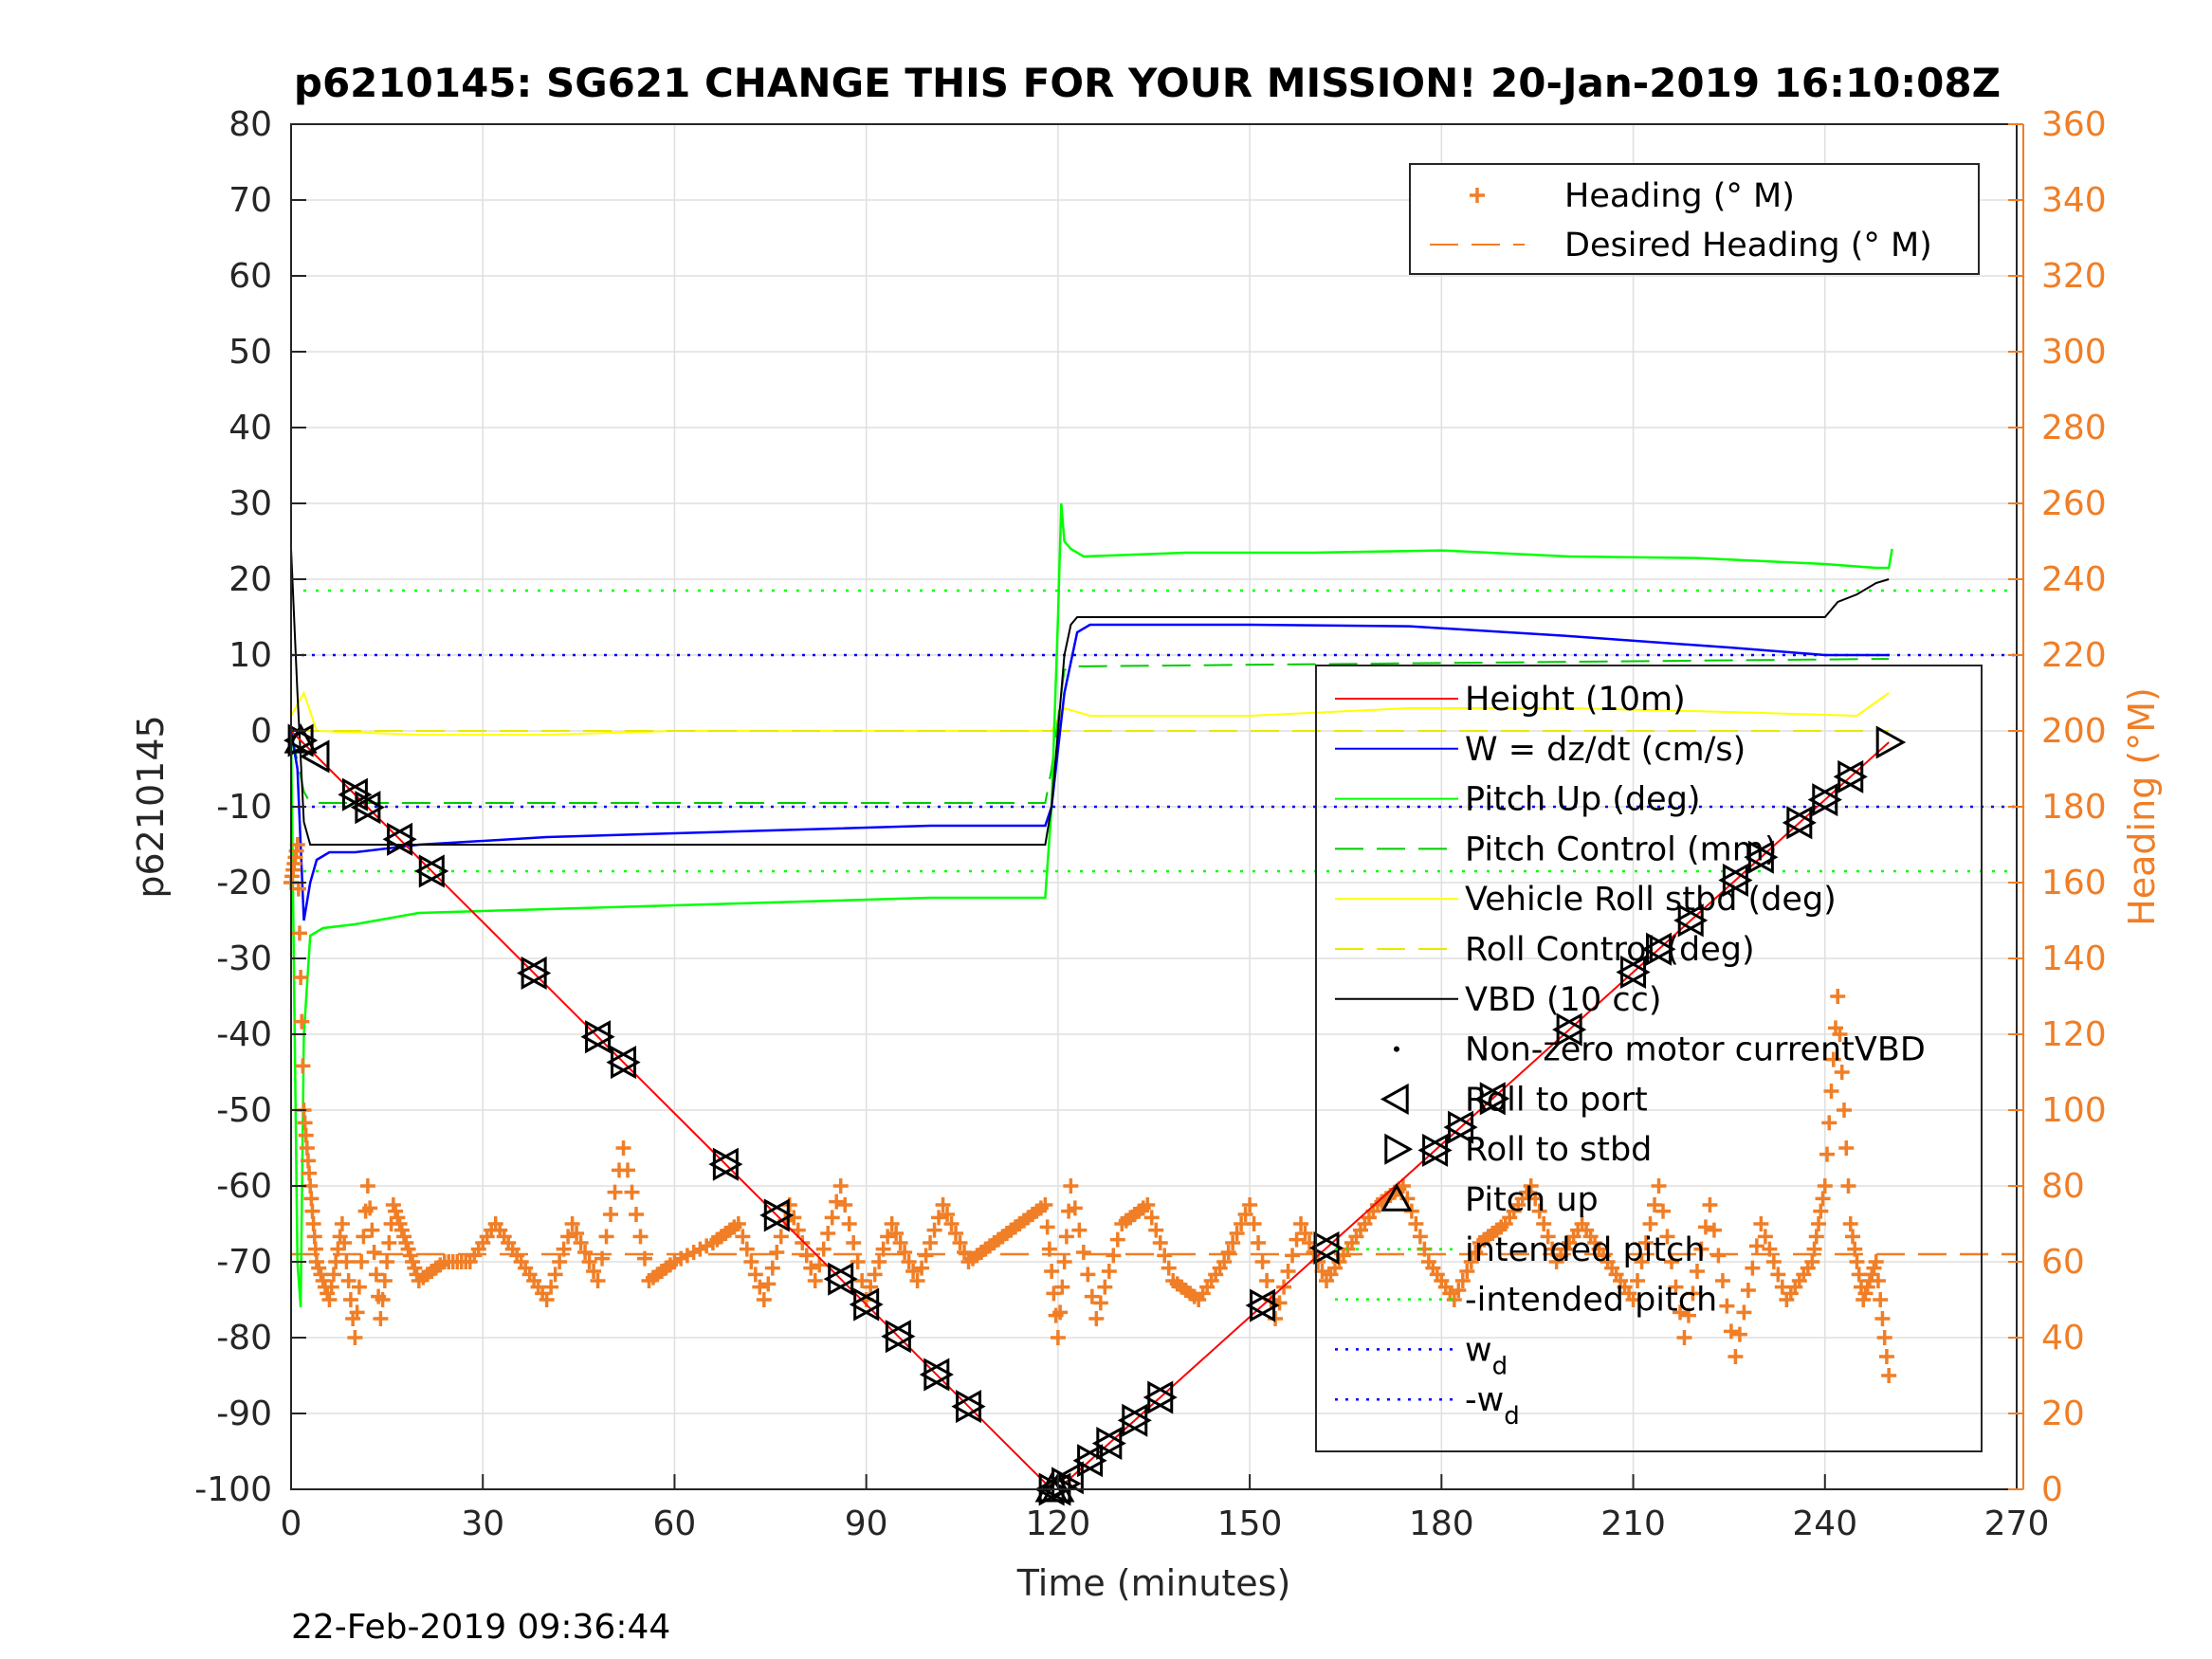 This screenshot has height=1659, width=2212. Describe the element at coordinates (244, 883) in the screenshot. I see `y-tick-label-left: -20` at that location.